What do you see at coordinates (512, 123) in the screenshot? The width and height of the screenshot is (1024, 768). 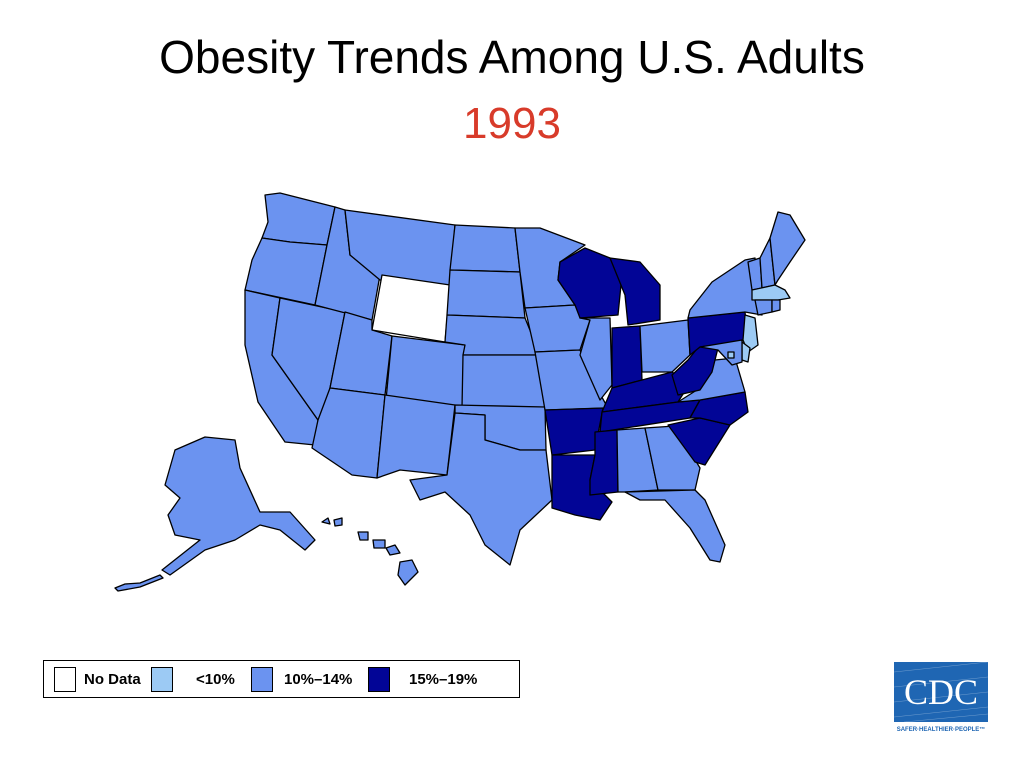 I see `year-label: 1993` at bounding box center [512, 123].